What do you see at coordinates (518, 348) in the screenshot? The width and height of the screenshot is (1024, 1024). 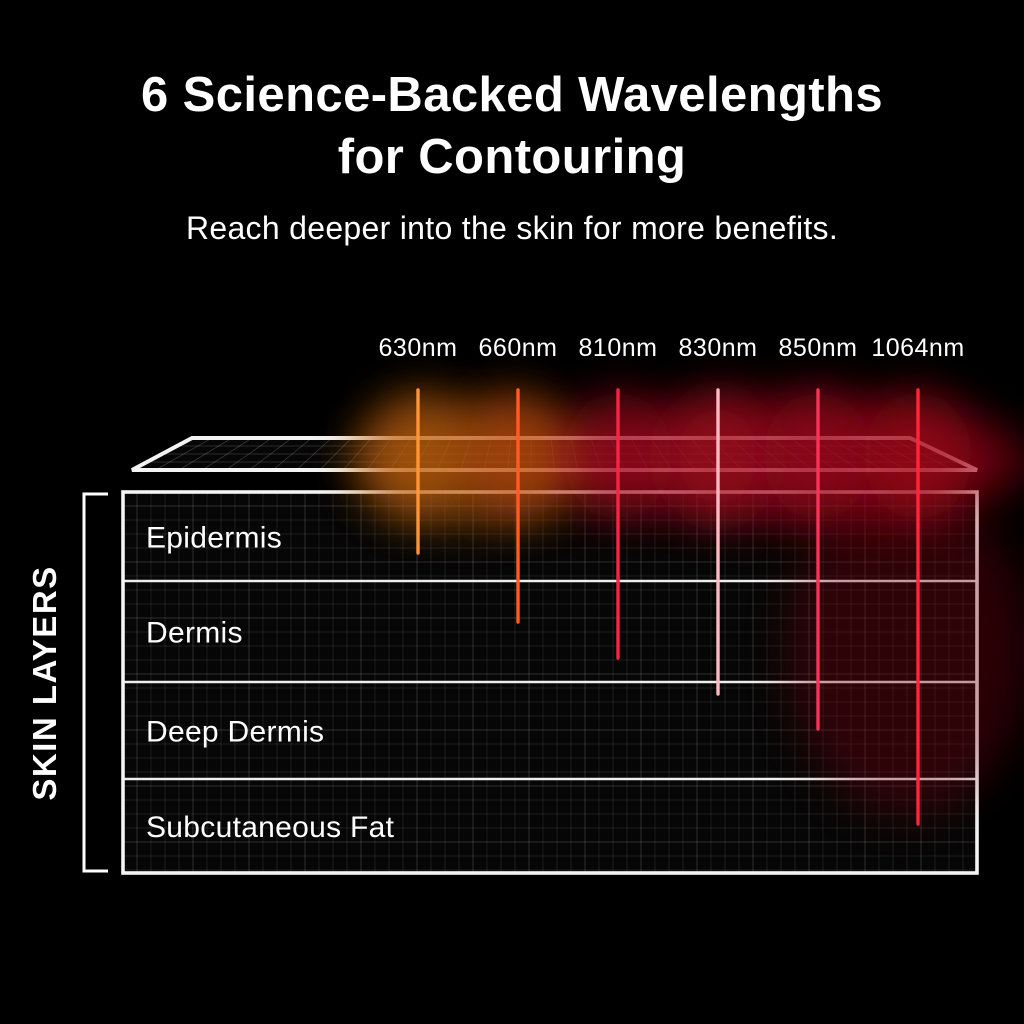 I see `wavelength-label: 660nm` at bounding box center [518, 348].